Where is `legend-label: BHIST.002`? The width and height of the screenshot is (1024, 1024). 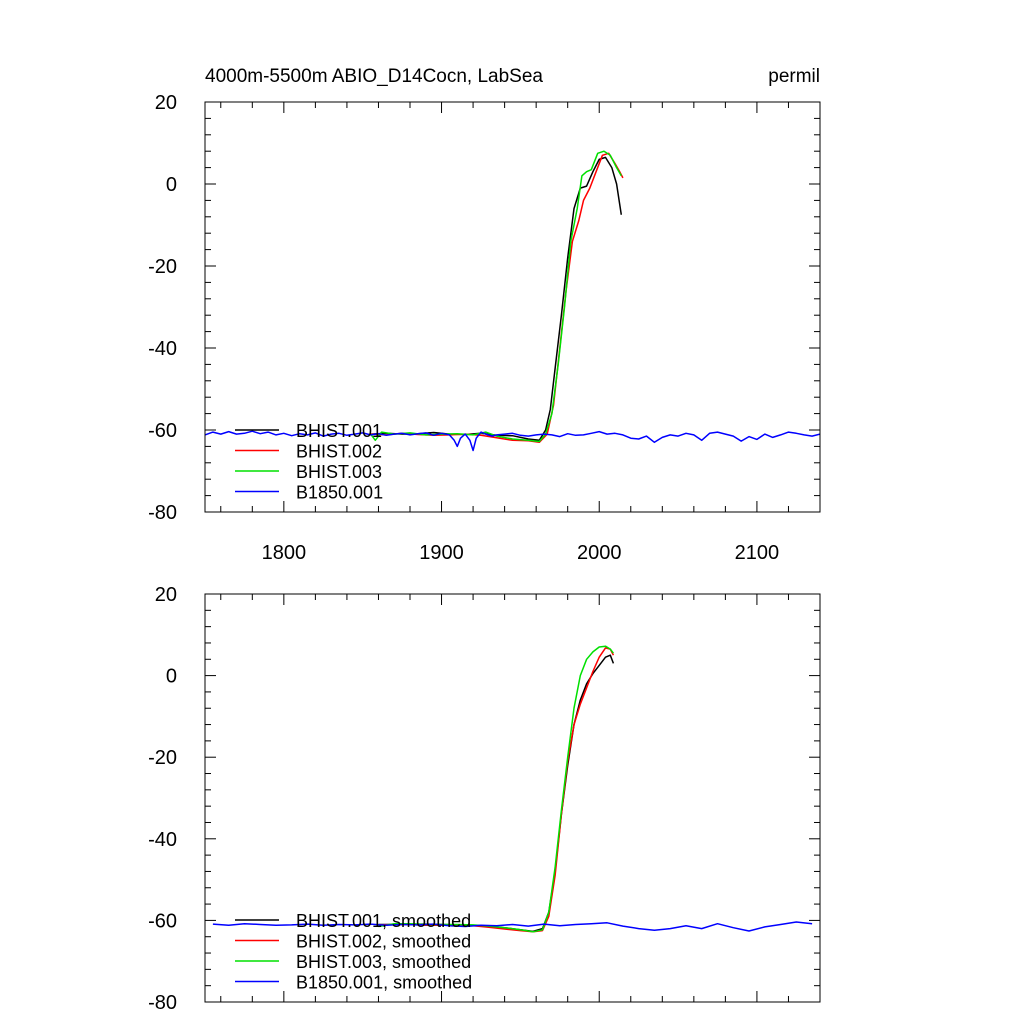 legend-label: BHIST.002 is located at coordinates (339, 452).